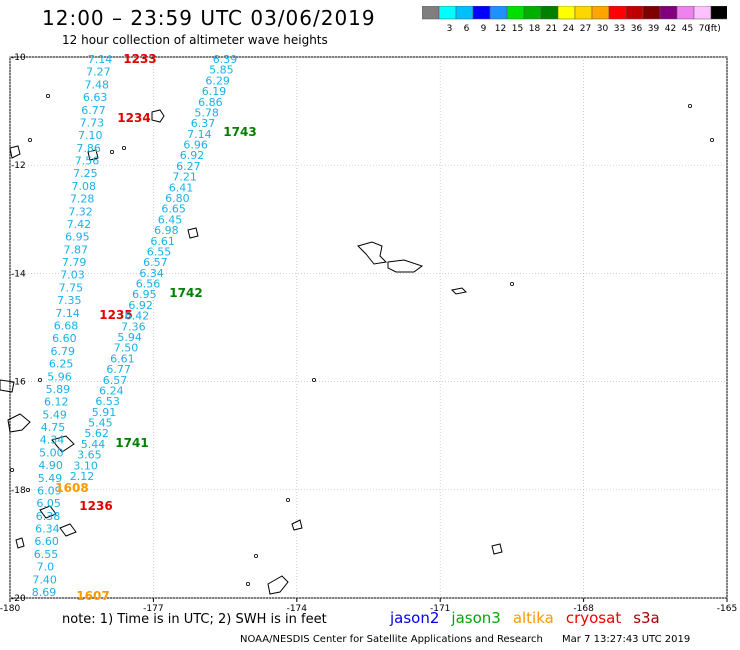 This screenshot has height=650, width=740. I want to click on swh-value: 6.19, so click(214, 91).